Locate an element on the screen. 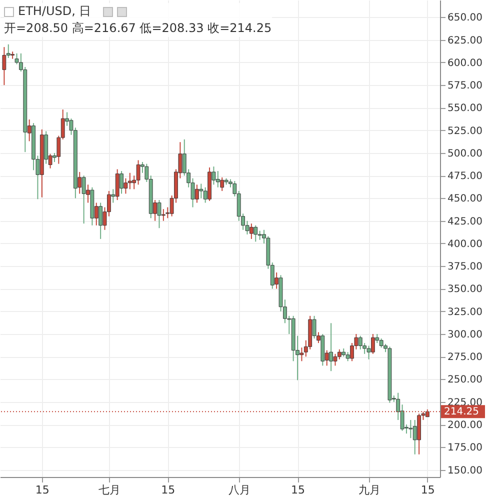 Image resolution: width=499 pixels, height=501 pixels. y-tick-label: 300.00 is located at coordinates (465, 334).